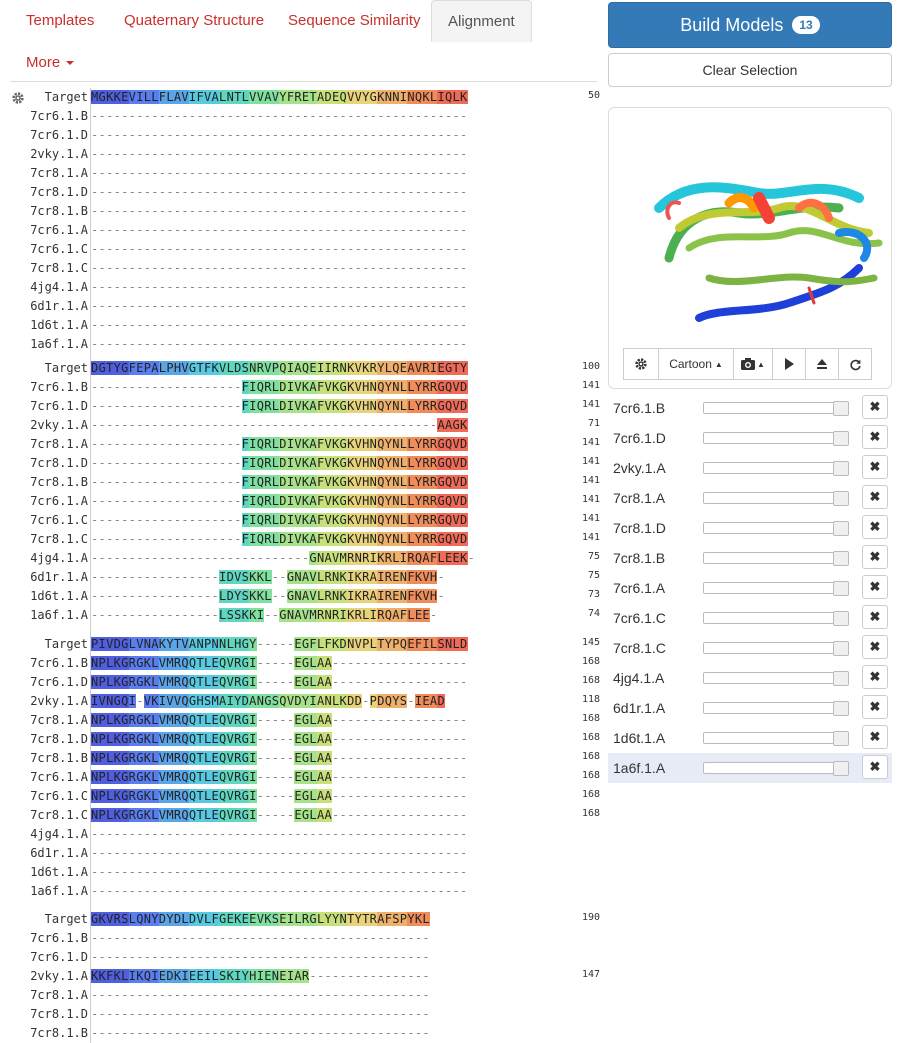 Image resolution: width=905 pixels, height=1043 pixels. Describe the element at coordinates (696, 364) in the screenshot. I see `style-dropdown: Cartoon ▲` at that location.